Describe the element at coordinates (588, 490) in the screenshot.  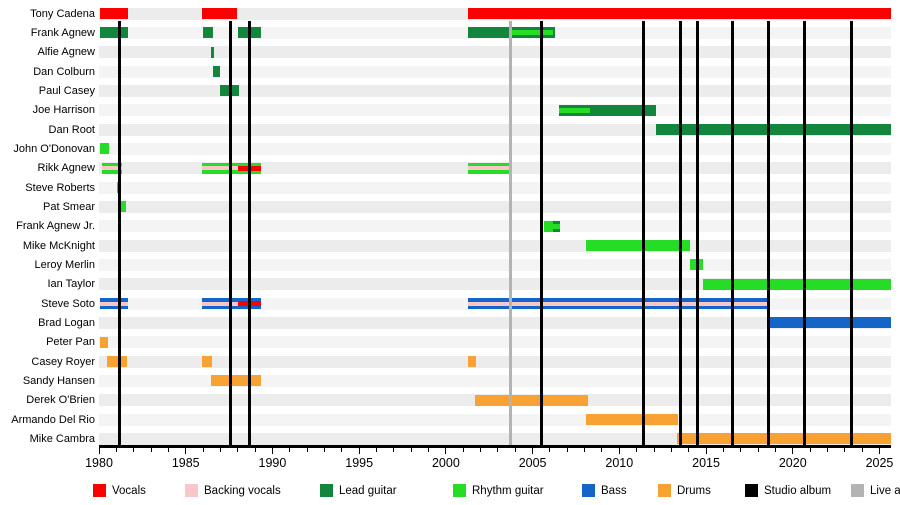
I see `legend-swatch-bass` at that location.